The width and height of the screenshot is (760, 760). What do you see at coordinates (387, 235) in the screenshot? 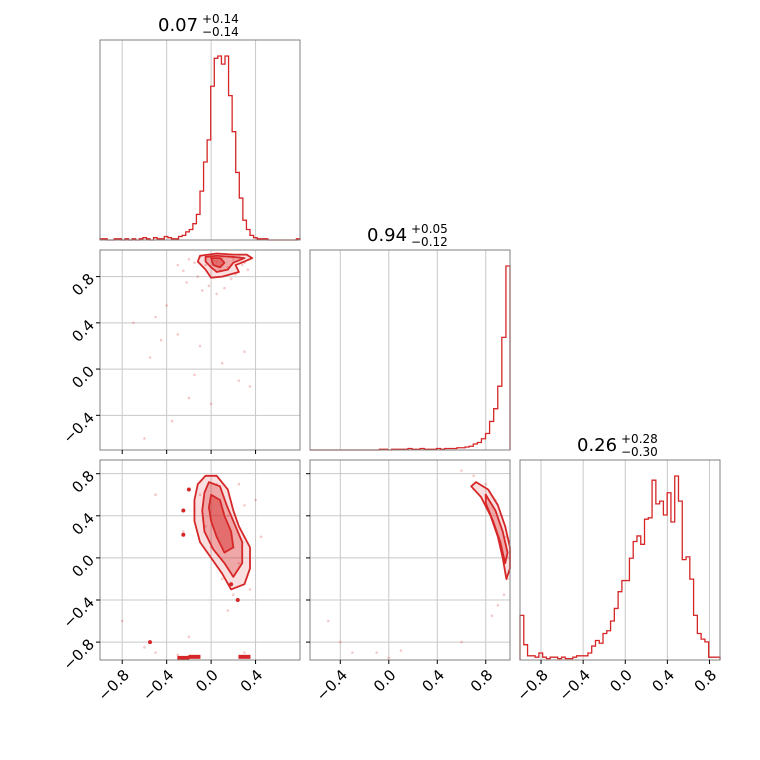
I see `title-value: 0.94` at bounding box center [387, 235].